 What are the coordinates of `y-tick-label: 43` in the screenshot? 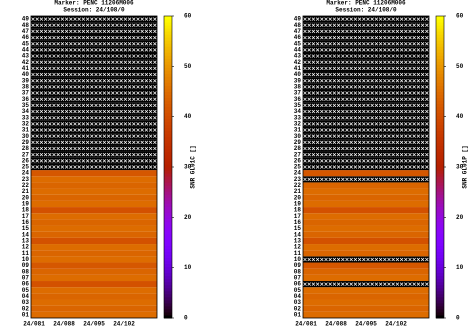 It's located at (26, 56).